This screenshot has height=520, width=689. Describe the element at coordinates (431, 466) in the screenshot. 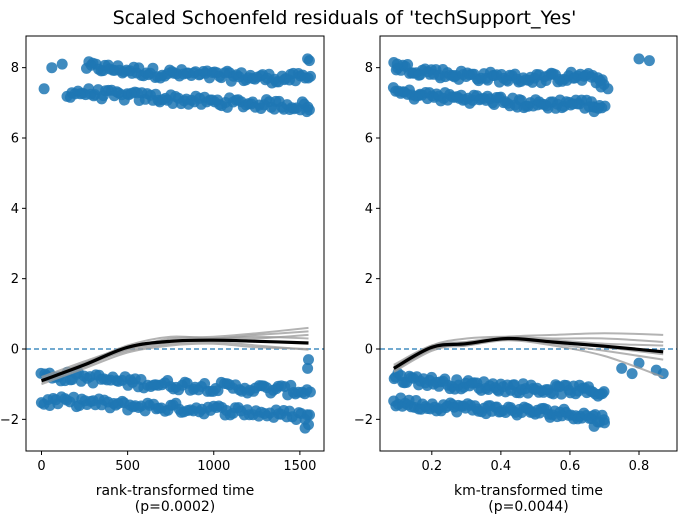

I see `x-tick-label: 0.2` at that location.